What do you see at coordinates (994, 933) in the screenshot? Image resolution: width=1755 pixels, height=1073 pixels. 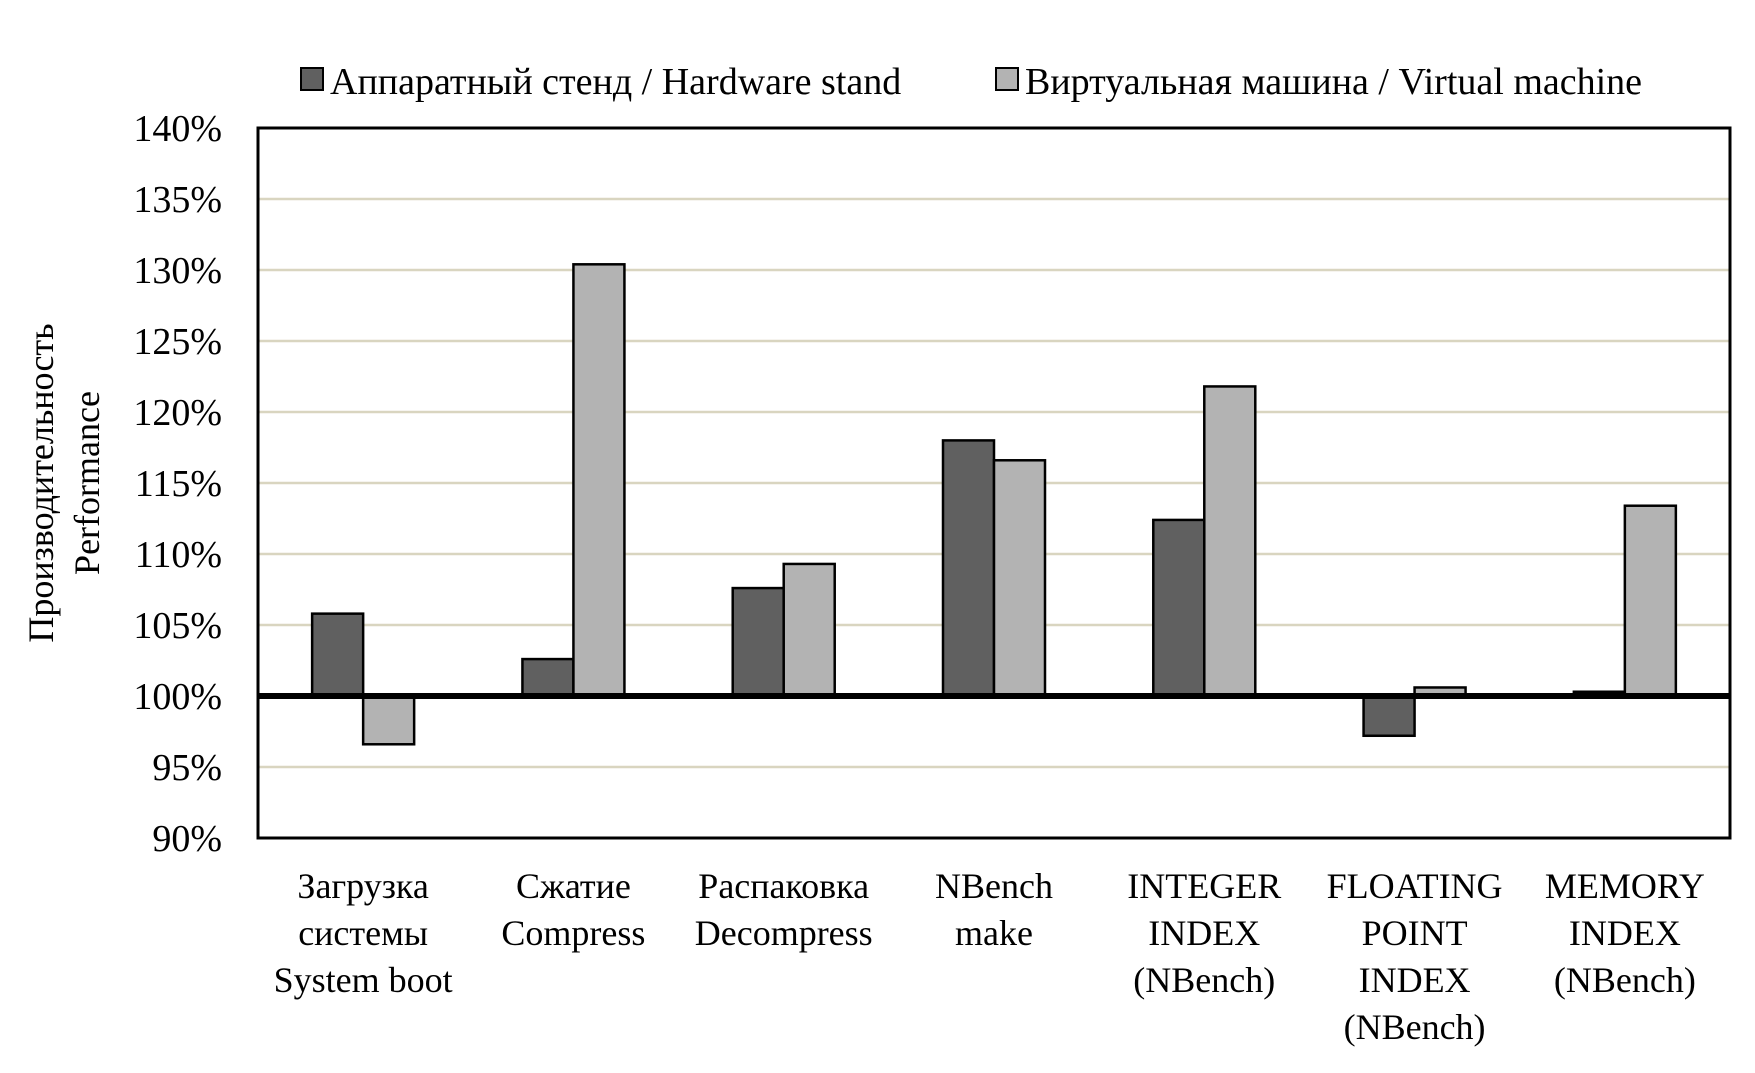 I see `category-label: make` at bounding box center [994, 933].